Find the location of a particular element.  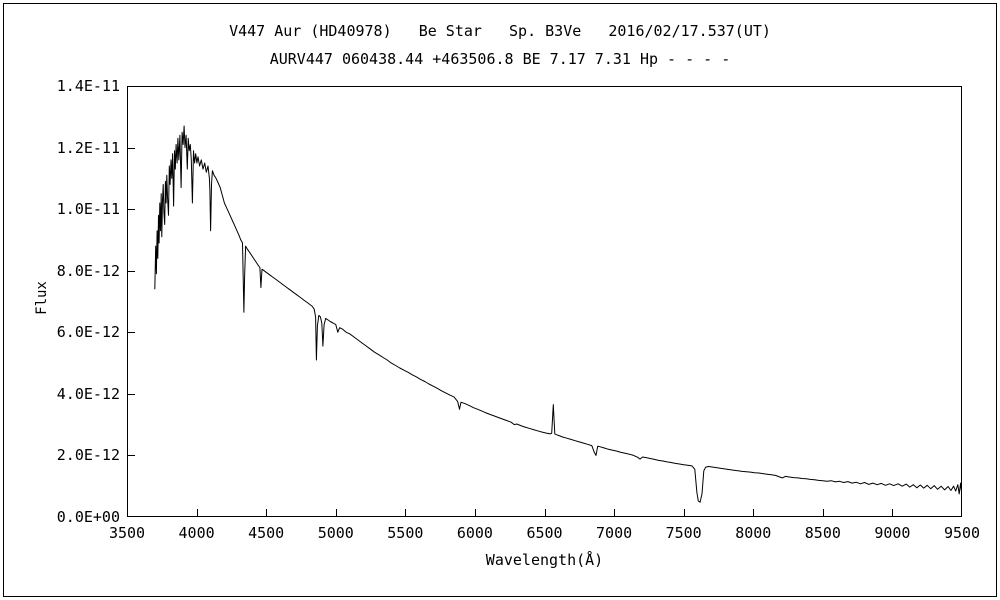

y-tick-label: 4.0E-12 is located at coordinates (88, 393).